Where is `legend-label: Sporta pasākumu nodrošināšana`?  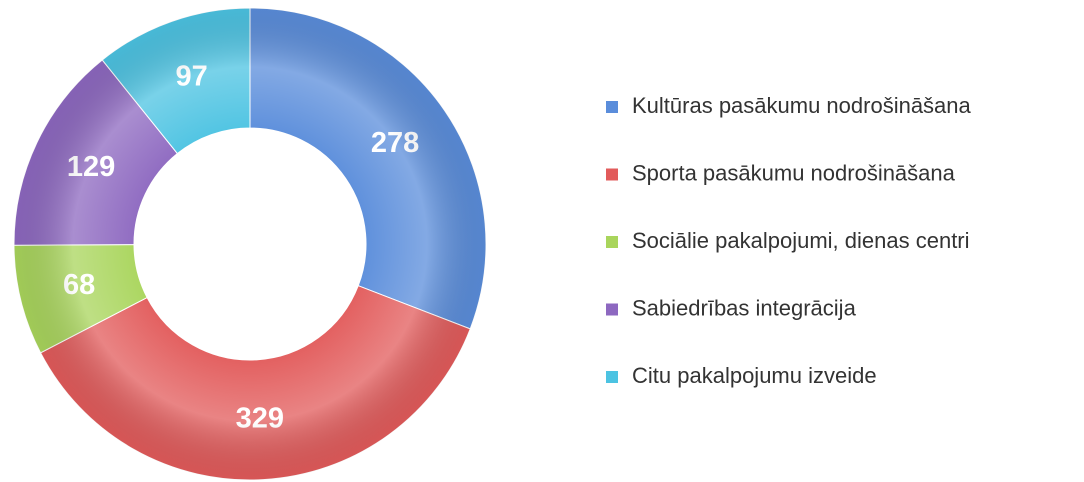
legend-label: Sporta pasākumu nodrošināšana is located at coordinates (794, 172).